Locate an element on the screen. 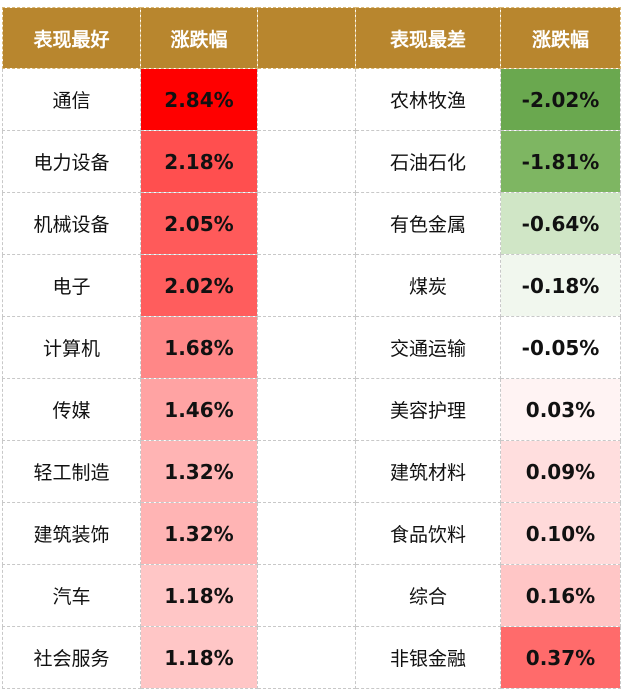 The width and height of the screenshot is (623, 700). best-industry-name: 社会服务 is located at coordinates (71, 657).